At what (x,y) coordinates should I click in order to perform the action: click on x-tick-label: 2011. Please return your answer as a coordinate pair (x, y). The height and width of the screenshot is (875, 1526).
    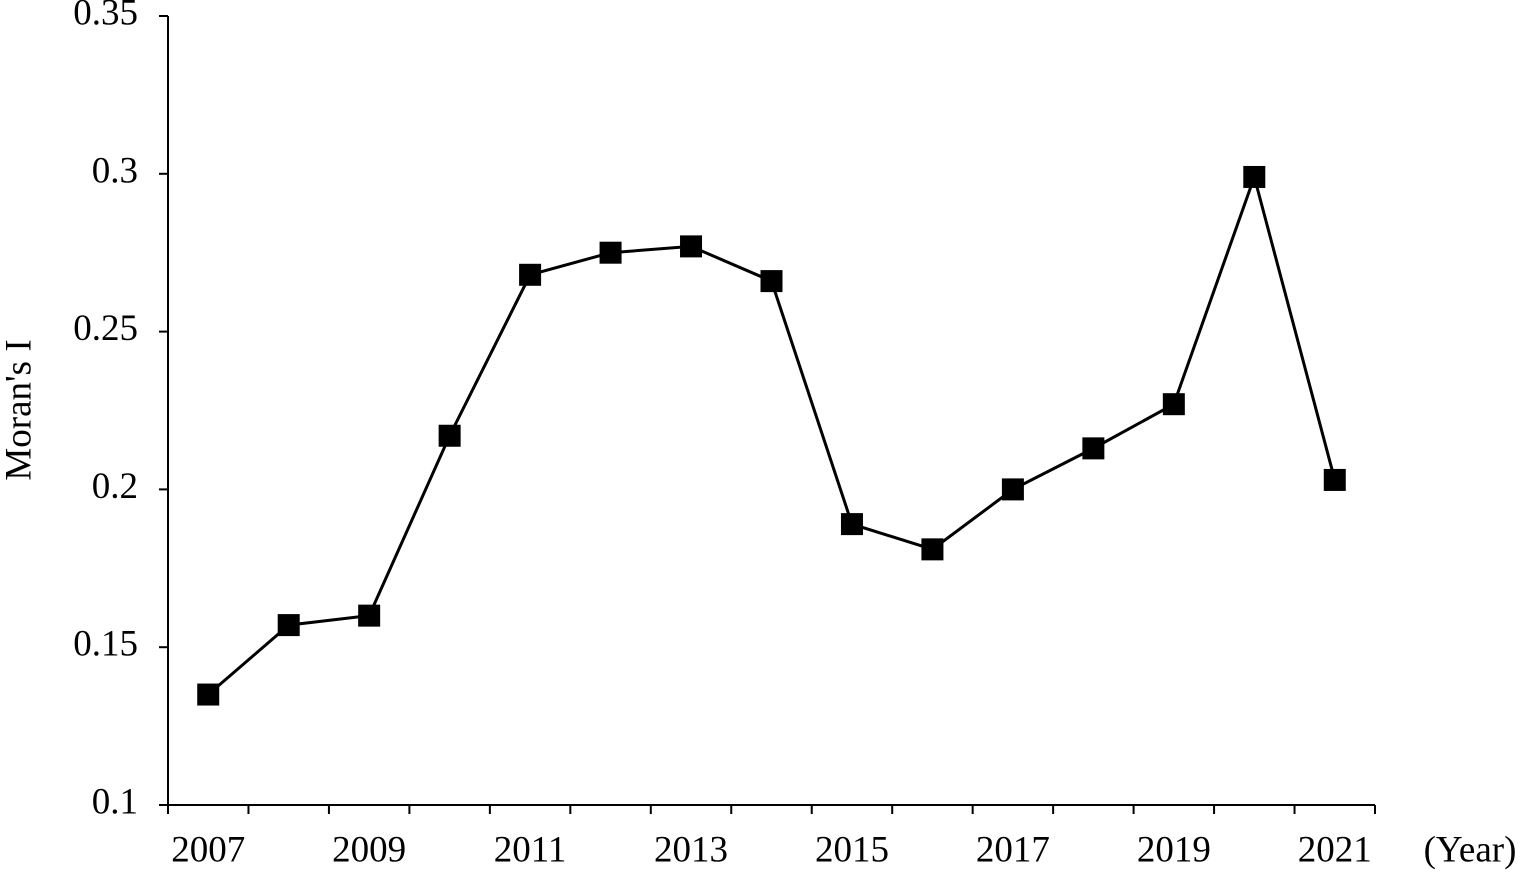
    Looking at the image, I should click on (530, 849).